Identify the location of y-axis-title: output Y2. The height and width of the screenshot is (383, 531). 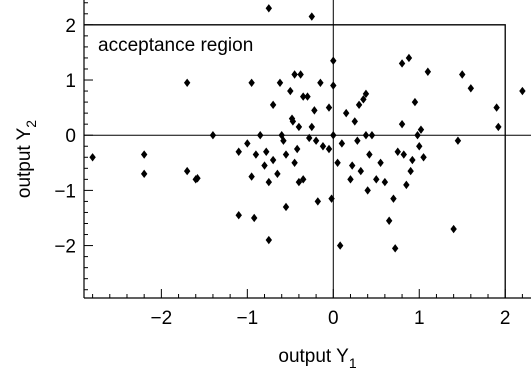
(26, 159).